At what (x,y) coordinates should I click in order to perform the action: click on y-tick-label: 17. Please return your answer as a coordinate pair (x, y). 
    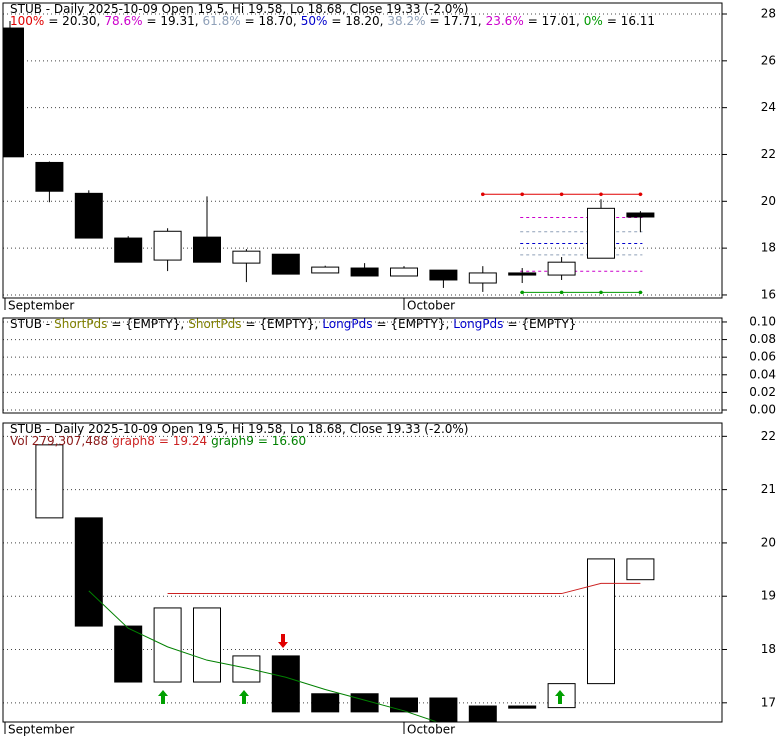
    Looking at the image, I should click on (768, 702).